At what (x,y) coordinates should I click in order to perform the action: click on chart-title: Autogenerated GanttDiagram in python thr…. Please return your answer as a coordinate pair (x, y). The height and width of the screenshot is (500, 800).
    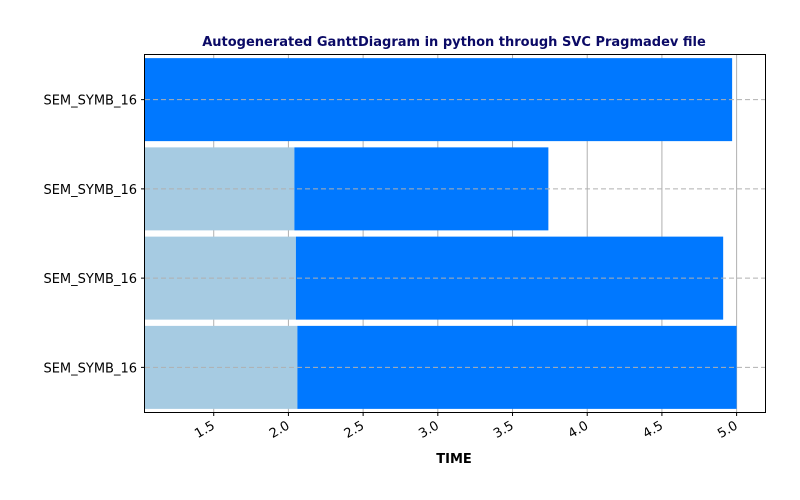
    Looking at the image, I should click on (454, 42).